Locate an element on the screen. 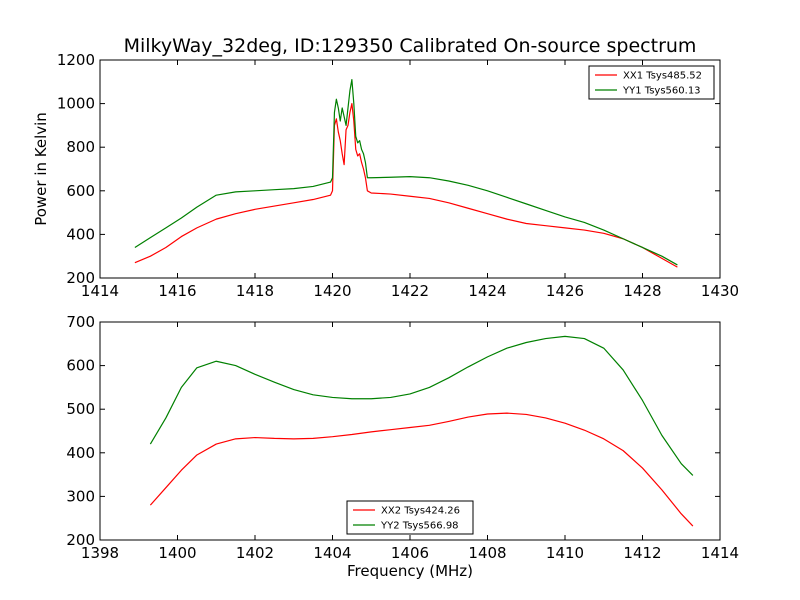  x-tick-label: 1398 is located at coordinates (100, 553).